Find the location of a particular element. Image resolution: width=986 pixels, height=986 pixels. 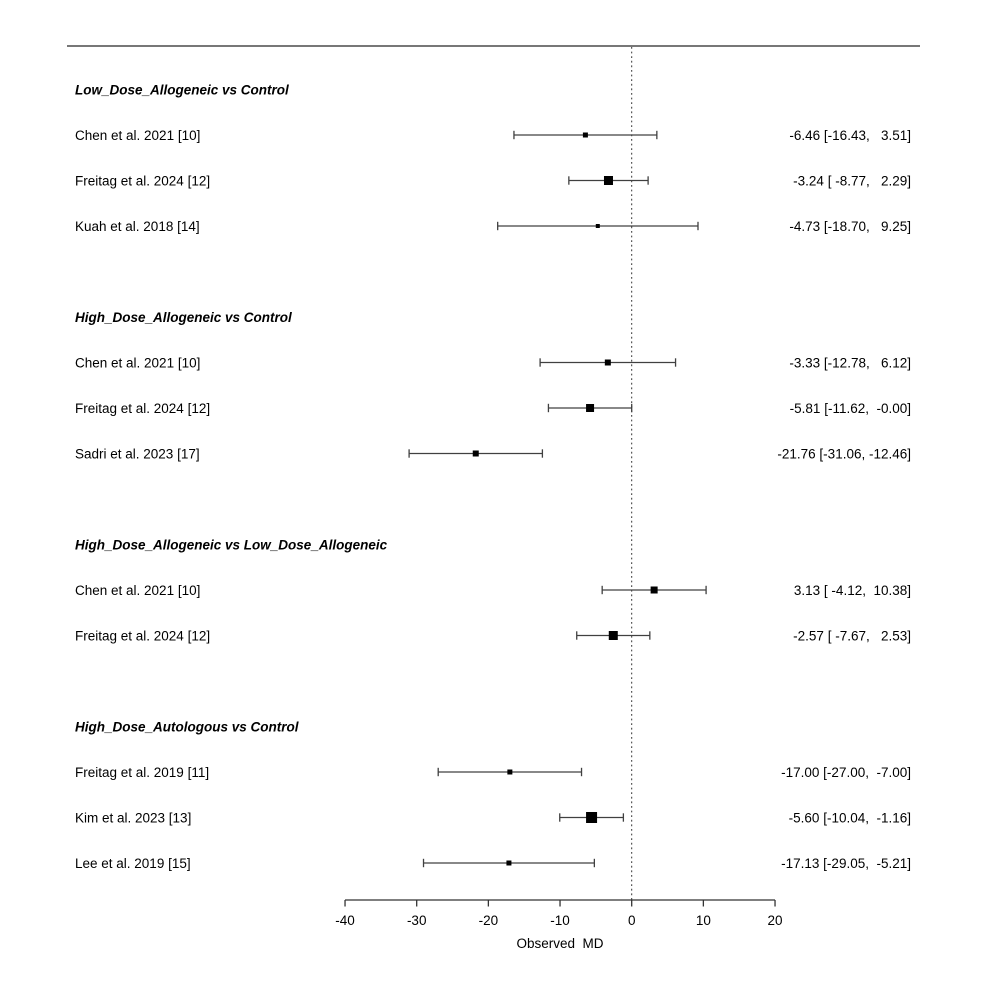

x-axis-tick-label: -20 is located at coordinates (489, 920).